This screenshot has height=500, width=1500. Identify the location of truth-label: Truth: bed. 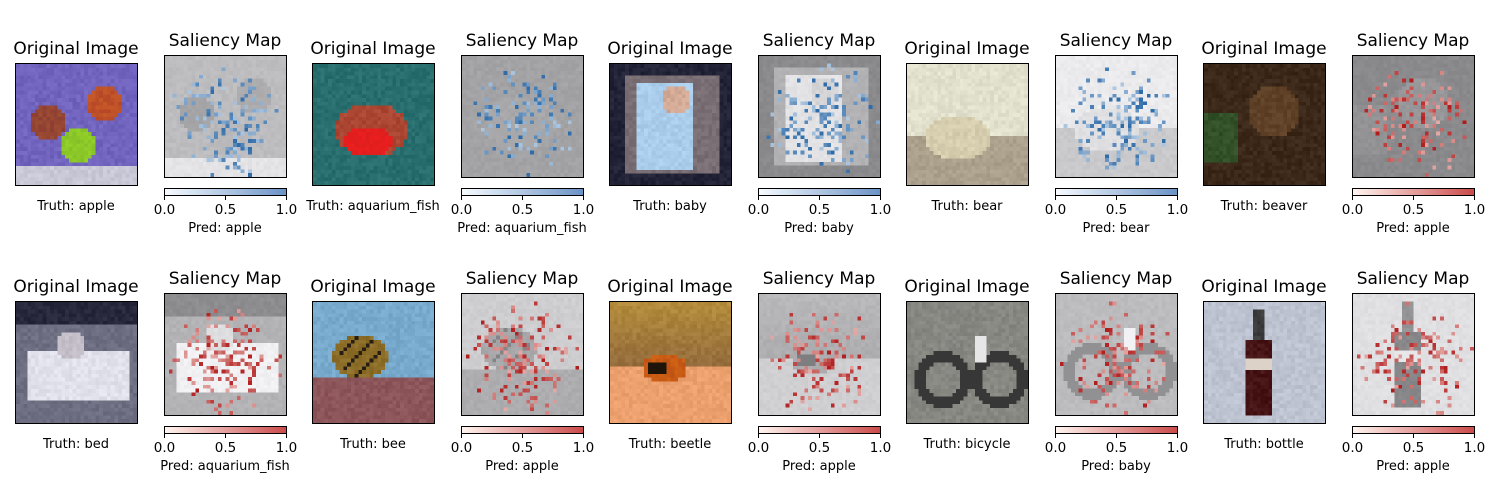
(76, 444).